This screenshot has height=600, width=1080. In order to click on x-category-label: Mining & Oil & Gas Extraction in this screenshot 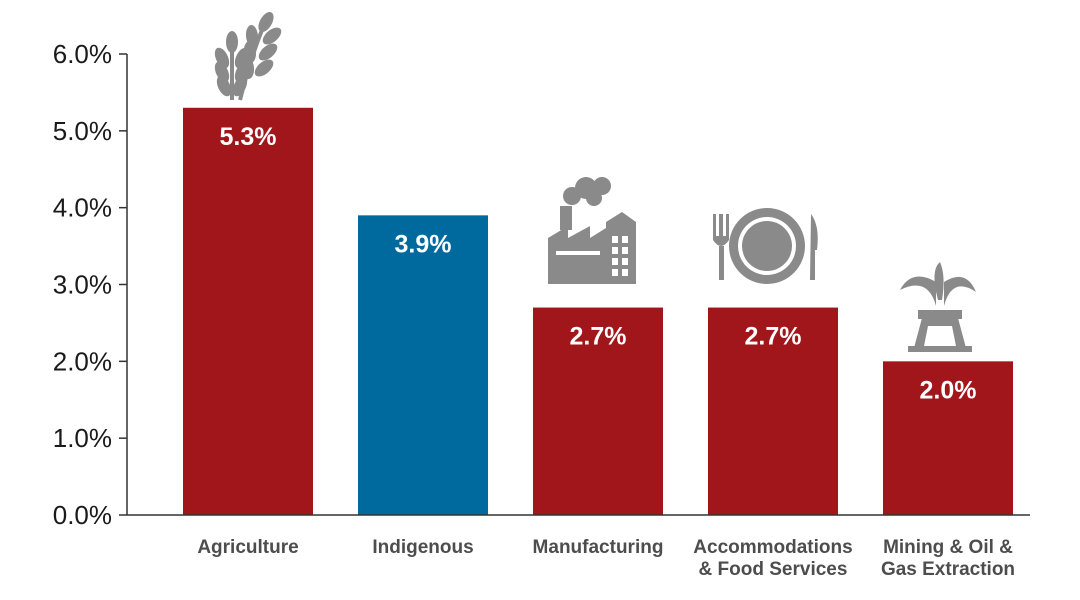, I will do `click(948, 558)`.